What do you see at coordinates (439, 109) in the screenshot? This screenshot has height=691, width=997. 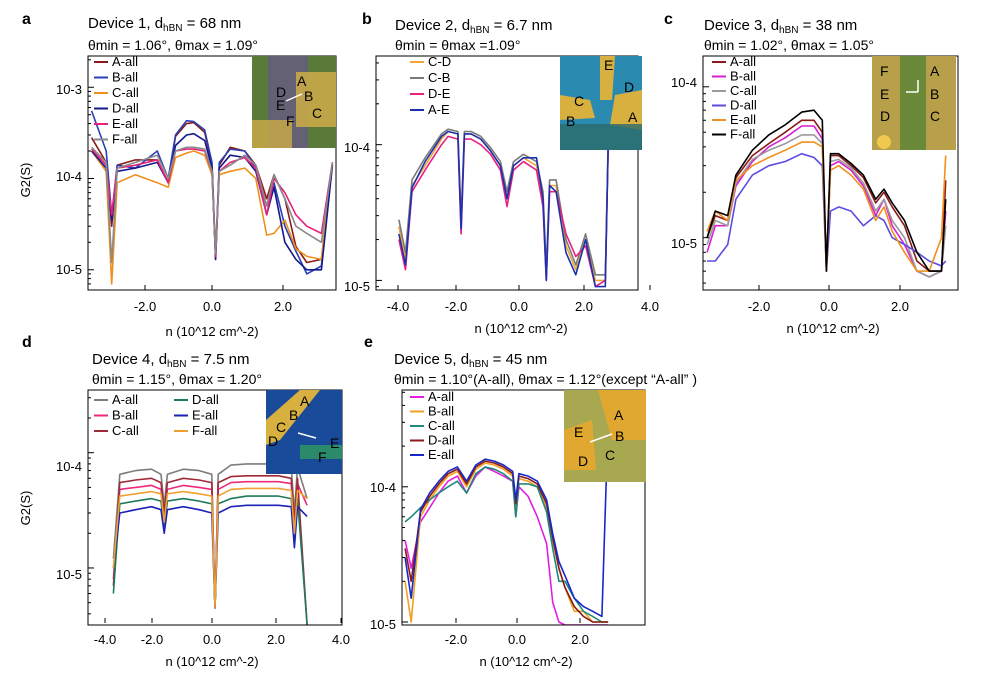 I see `legend-label: A-E` at bounding box center [439, 109].